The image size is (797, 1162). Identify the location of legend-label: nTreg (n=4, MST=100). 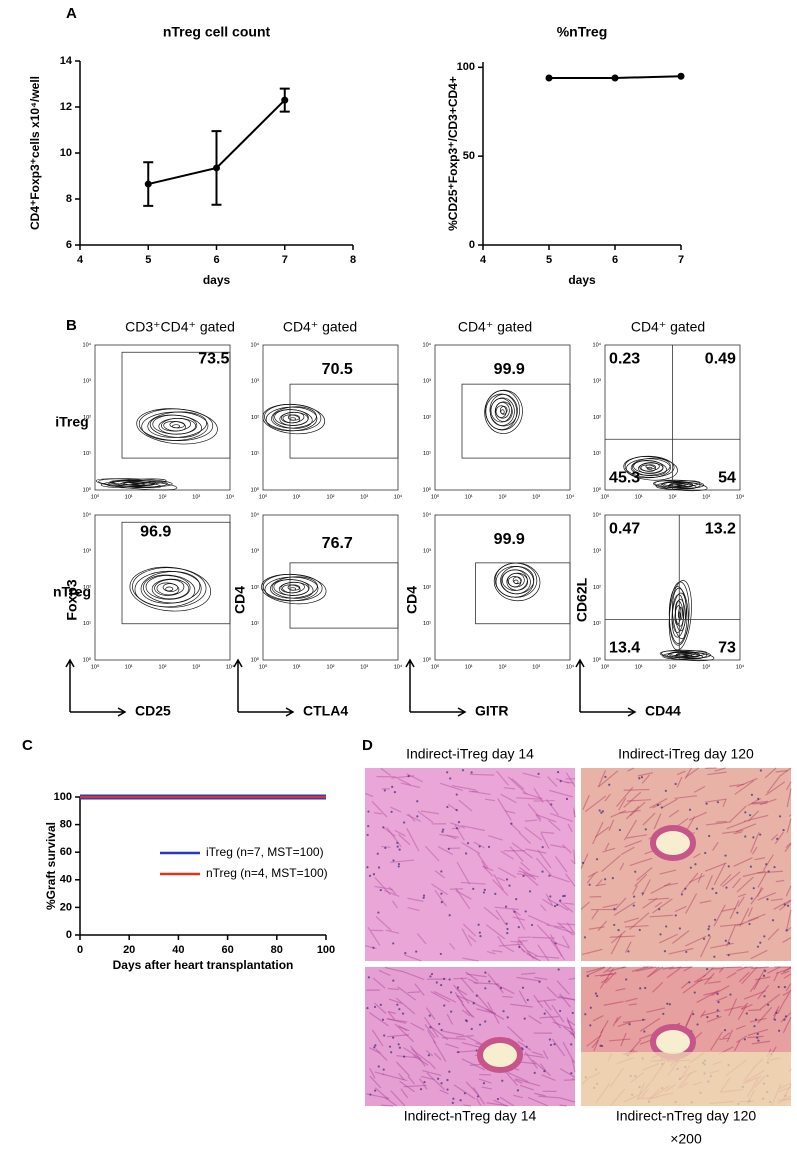
(267, 873).